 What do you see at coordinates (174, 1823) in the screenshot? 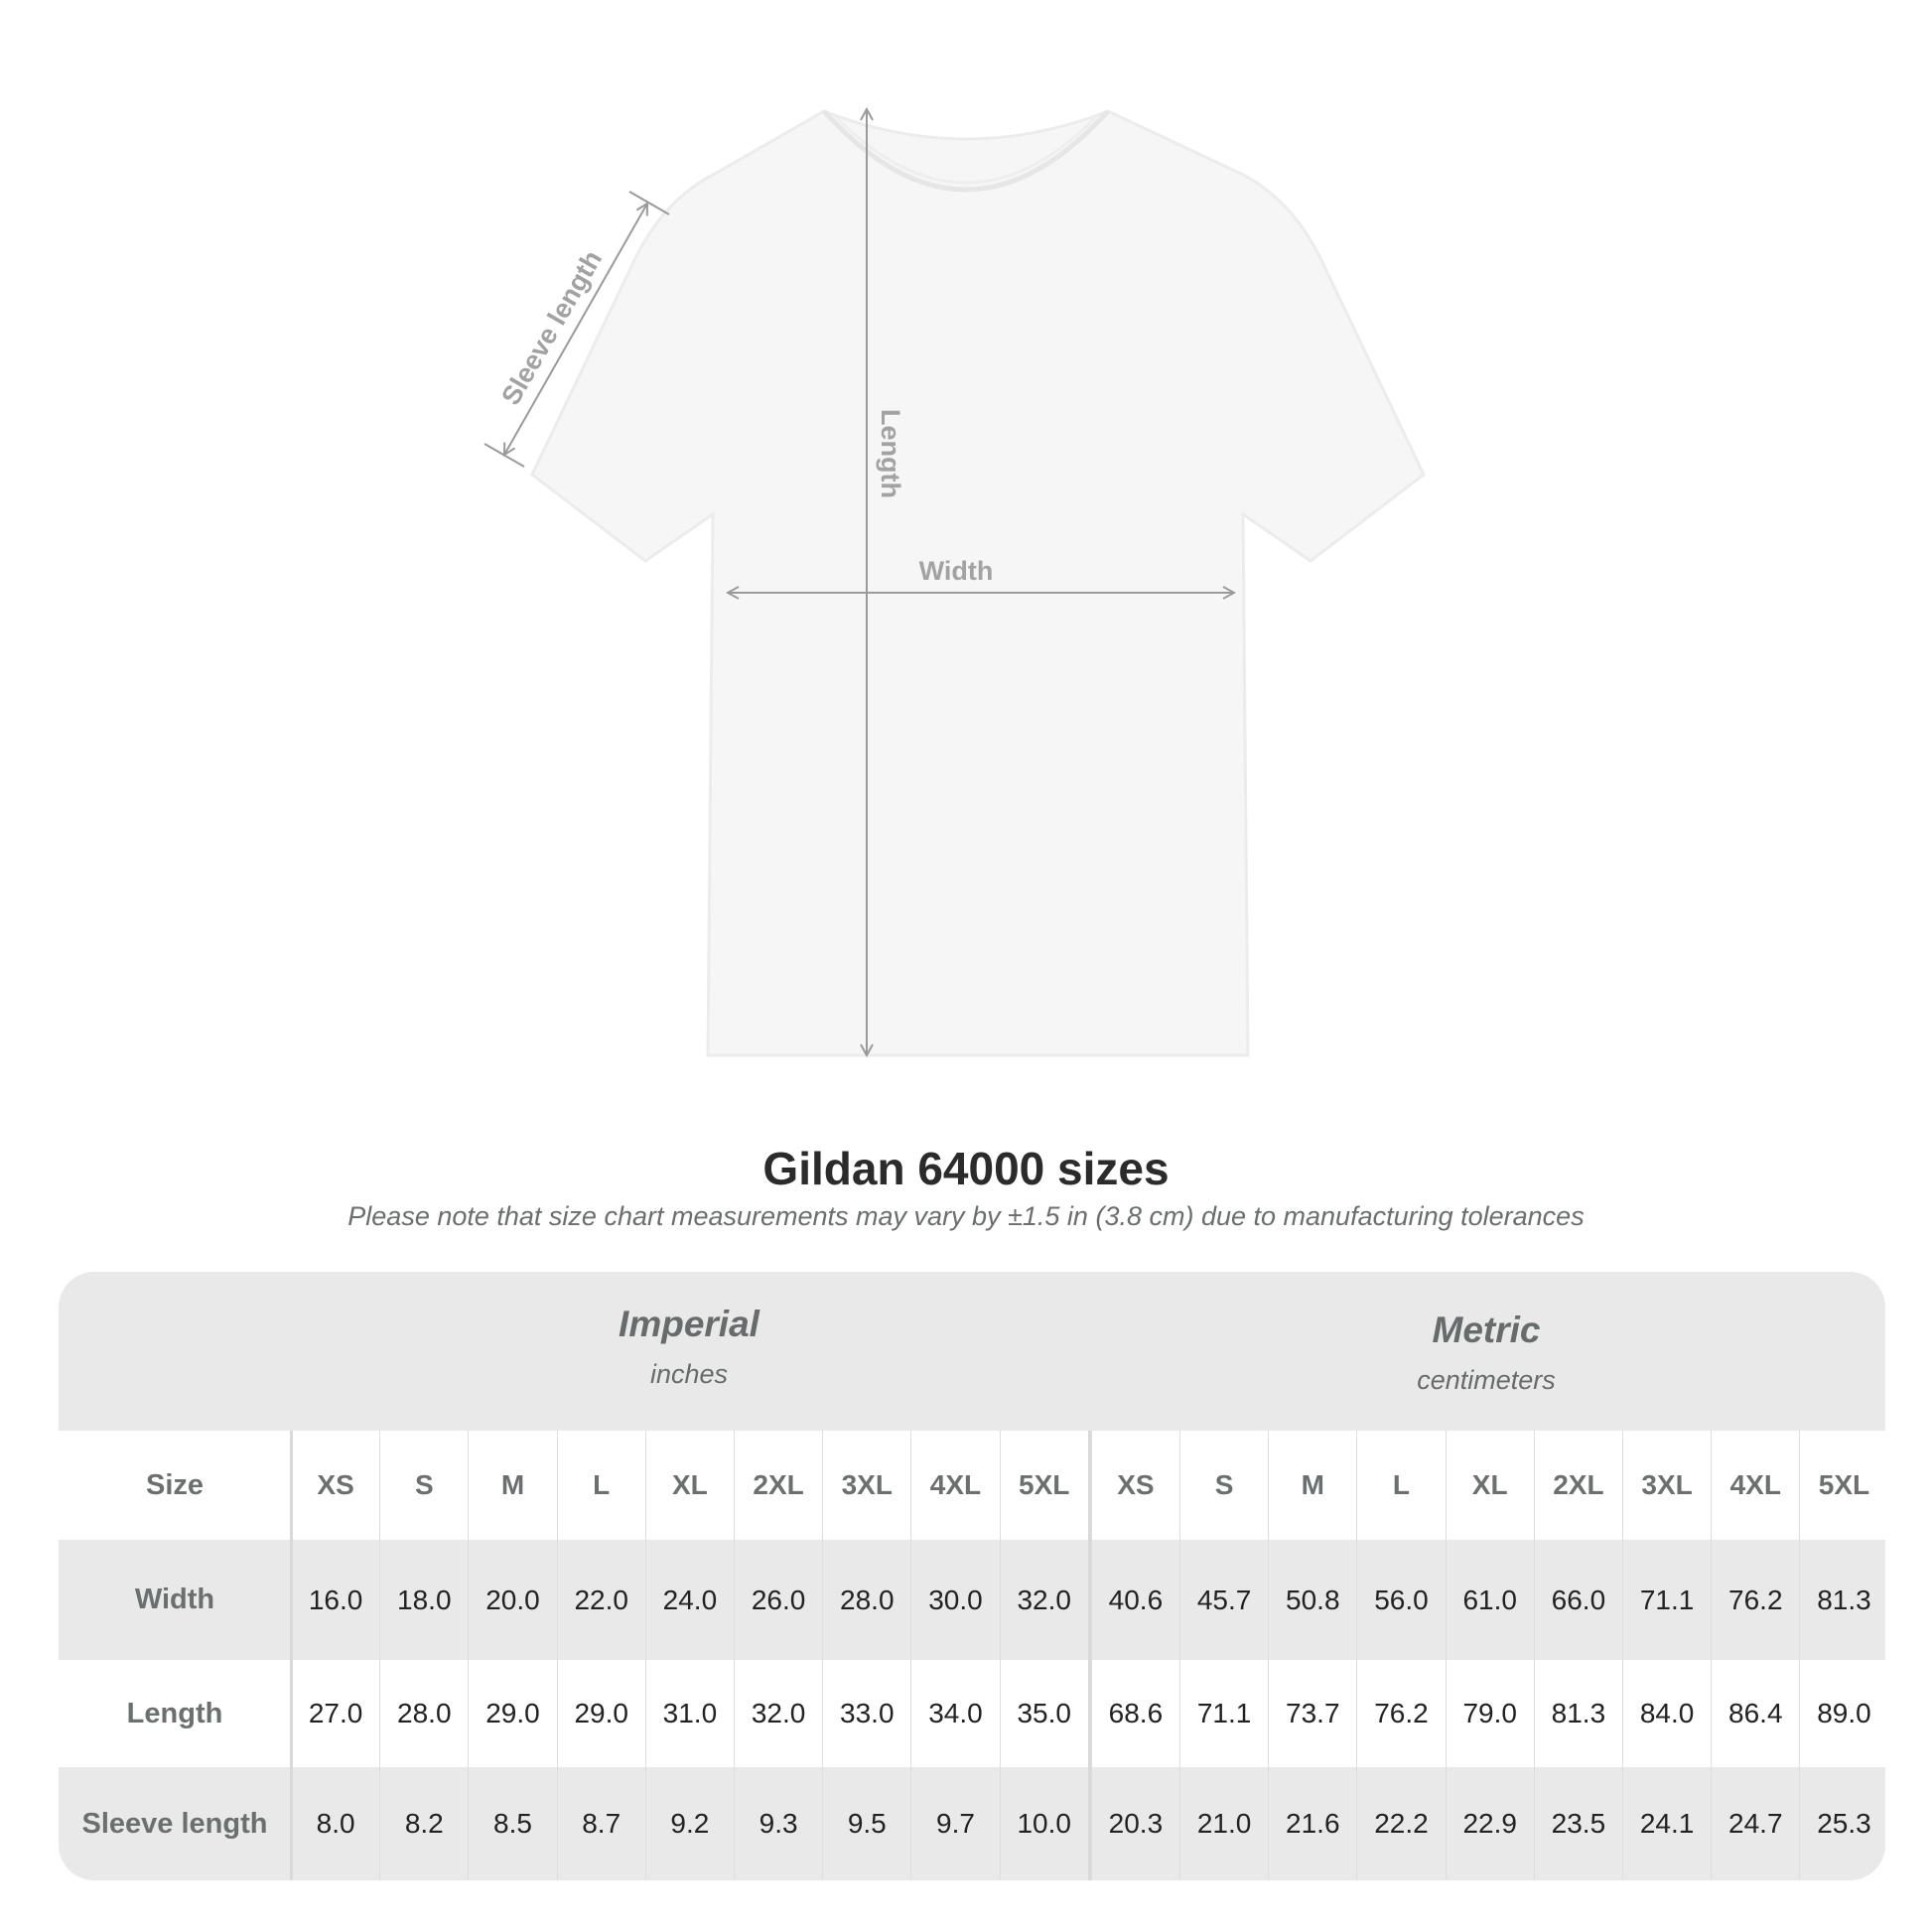
I see `row-label: Sleeve length` at bounding box center [174, 1823].